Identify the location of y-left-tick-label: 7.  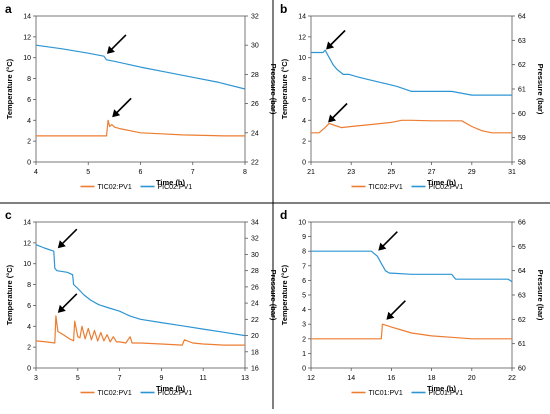
(304, 266).